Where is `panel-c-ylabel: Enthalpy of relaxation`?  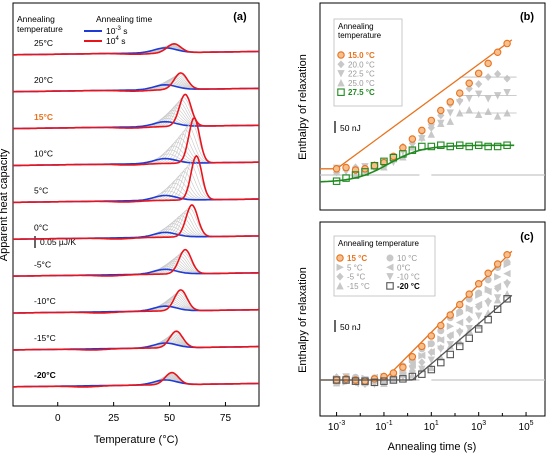
panel-c-ylabel: Enthalpy of relaxation is located at coordinates (303, 320).